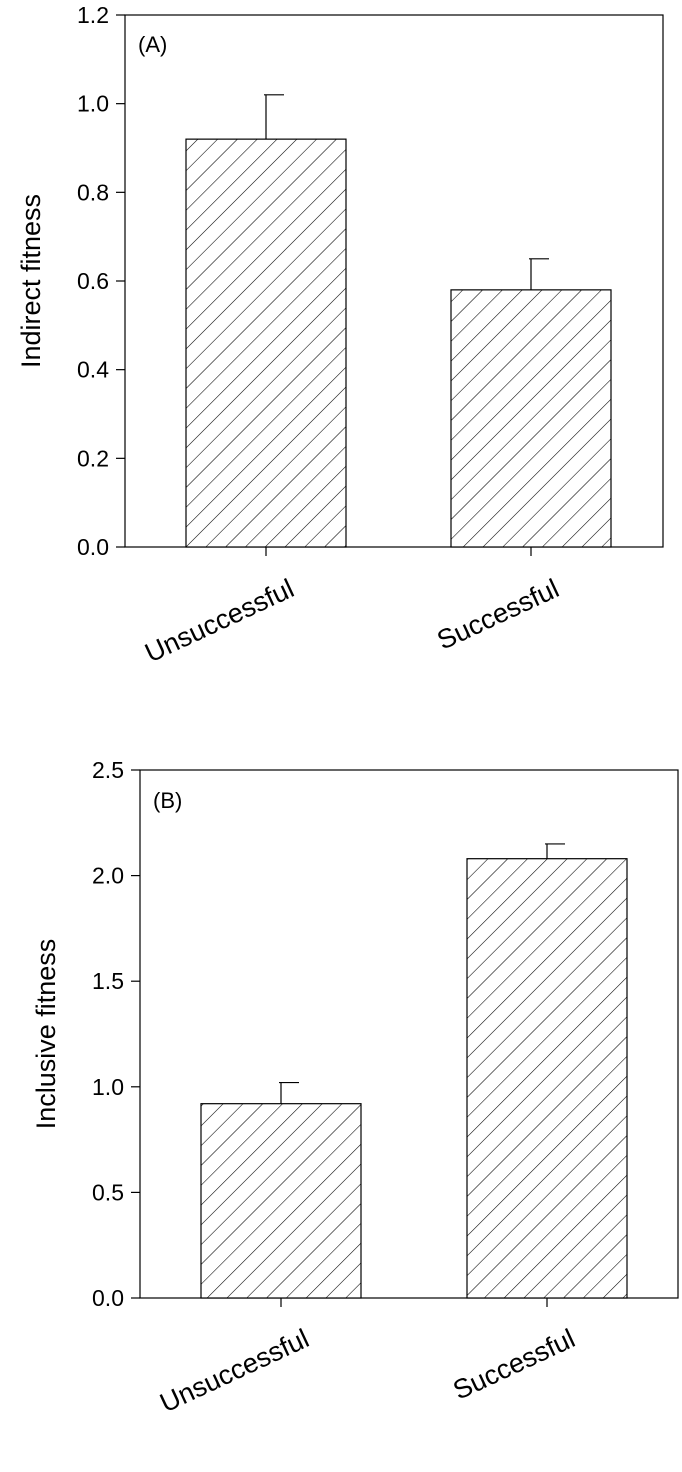  What do you see at coordinates (93, 458) in the screenshot?
I see `y-tick-label: 0.2` at bounding box center [93, 458].